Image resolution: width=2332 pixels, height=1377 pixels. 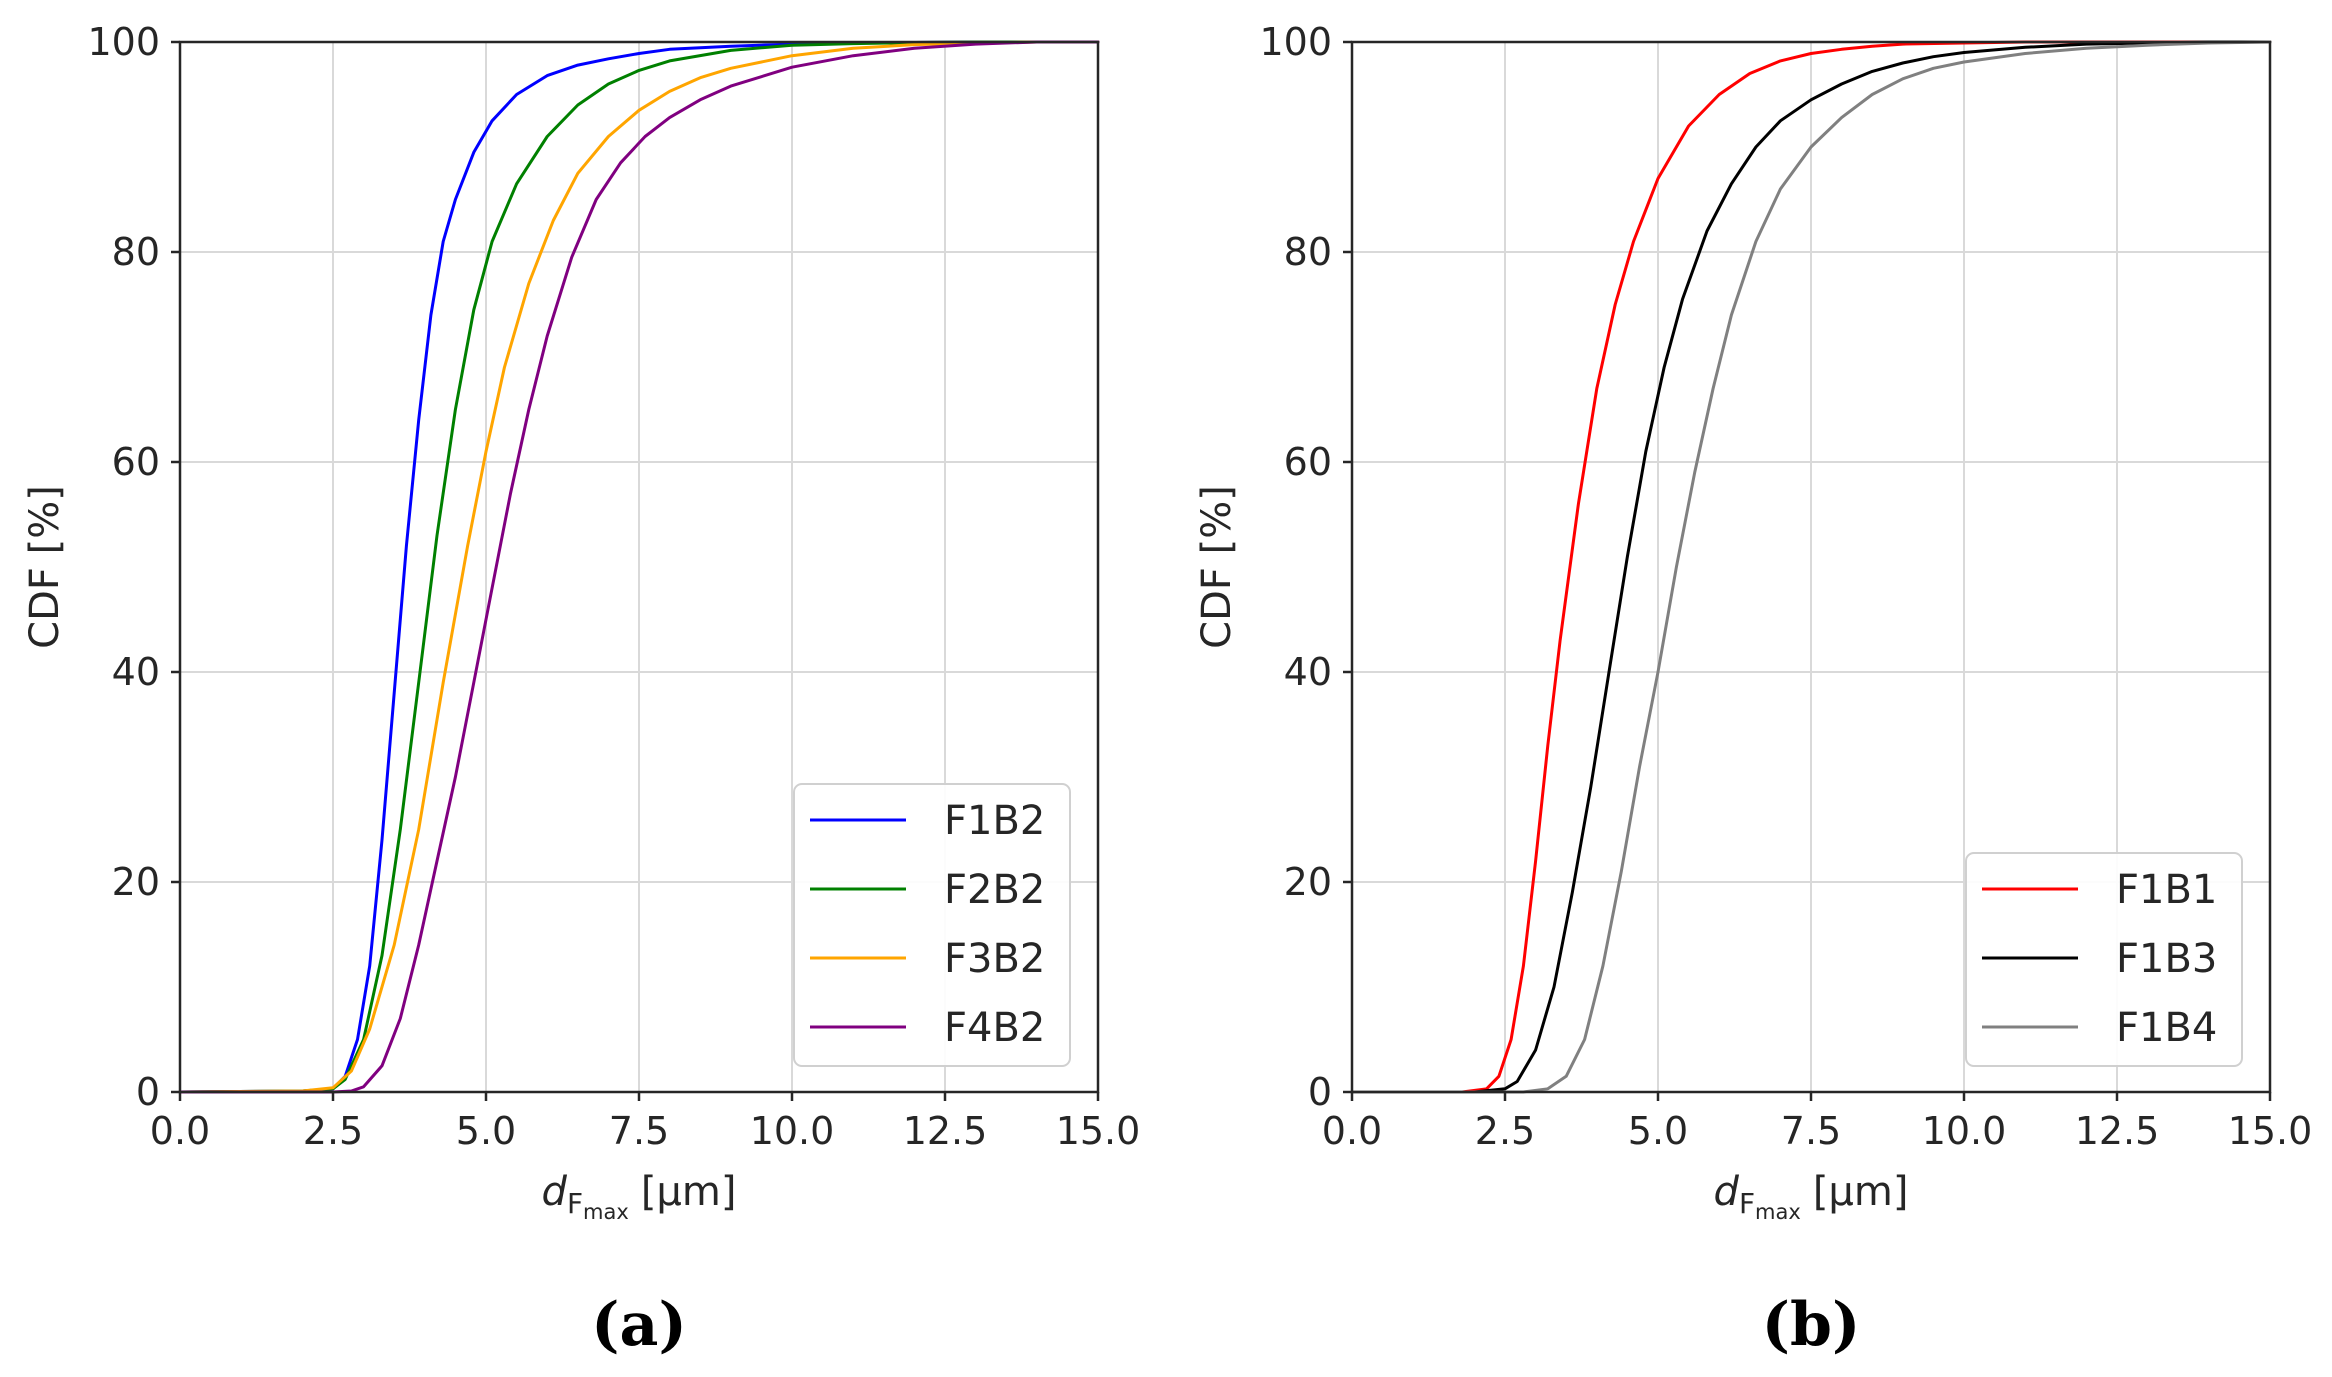 I want to click on y-tick-label-b-5: 100, so click(x=1295, y=42).